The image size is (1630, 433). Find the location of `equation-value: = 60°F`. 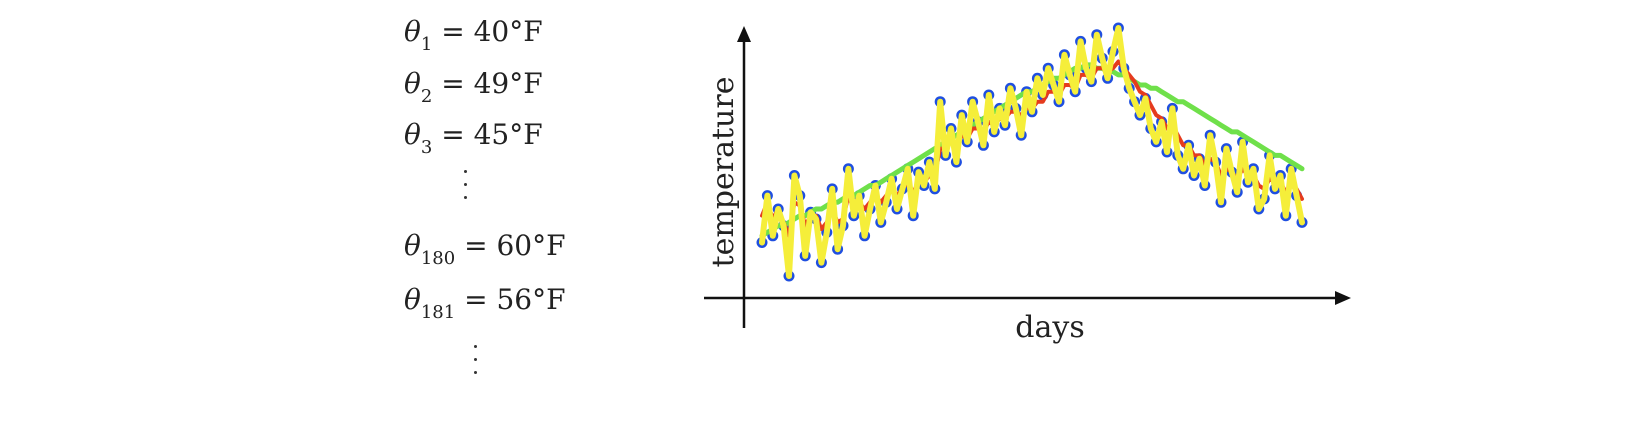

equation-value: = 60°F is located at coordinates (515, 245).